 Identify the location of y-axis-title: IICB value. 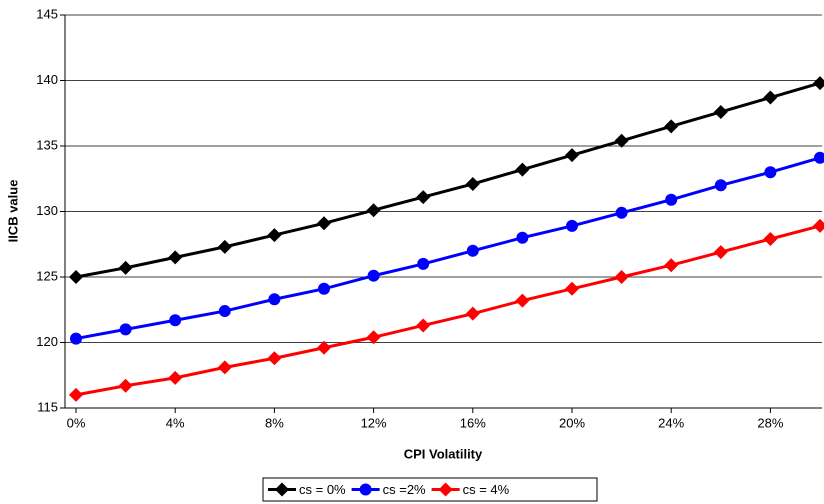
(12, 211).